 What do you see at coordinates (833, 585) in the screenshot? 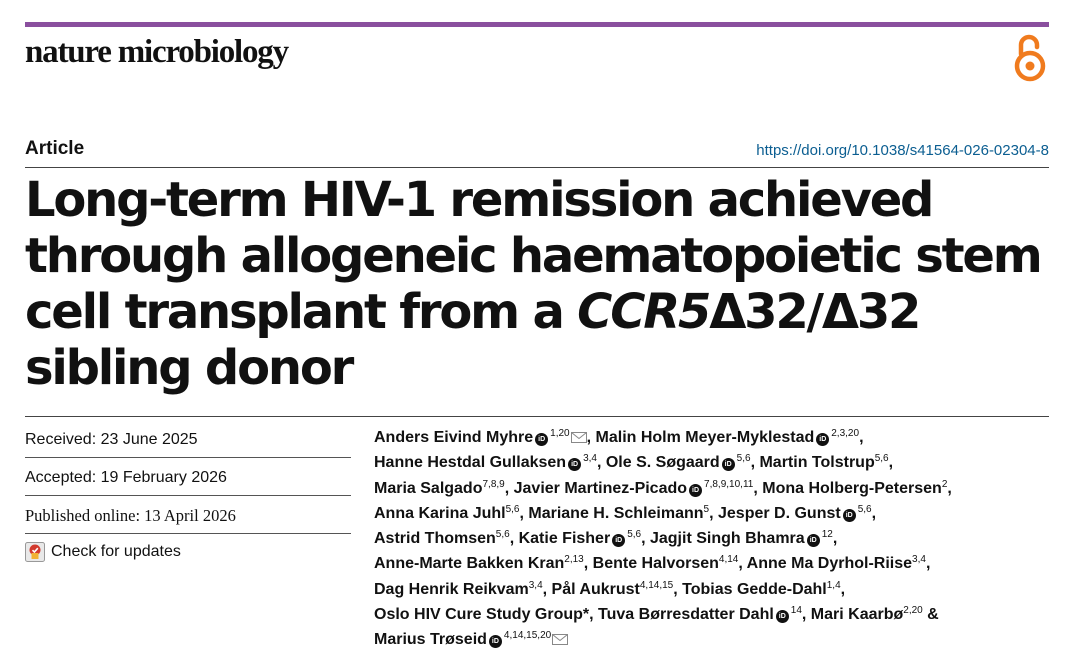
I see `affiliation-superscript: 1,4` at bounding box center [833, 585].